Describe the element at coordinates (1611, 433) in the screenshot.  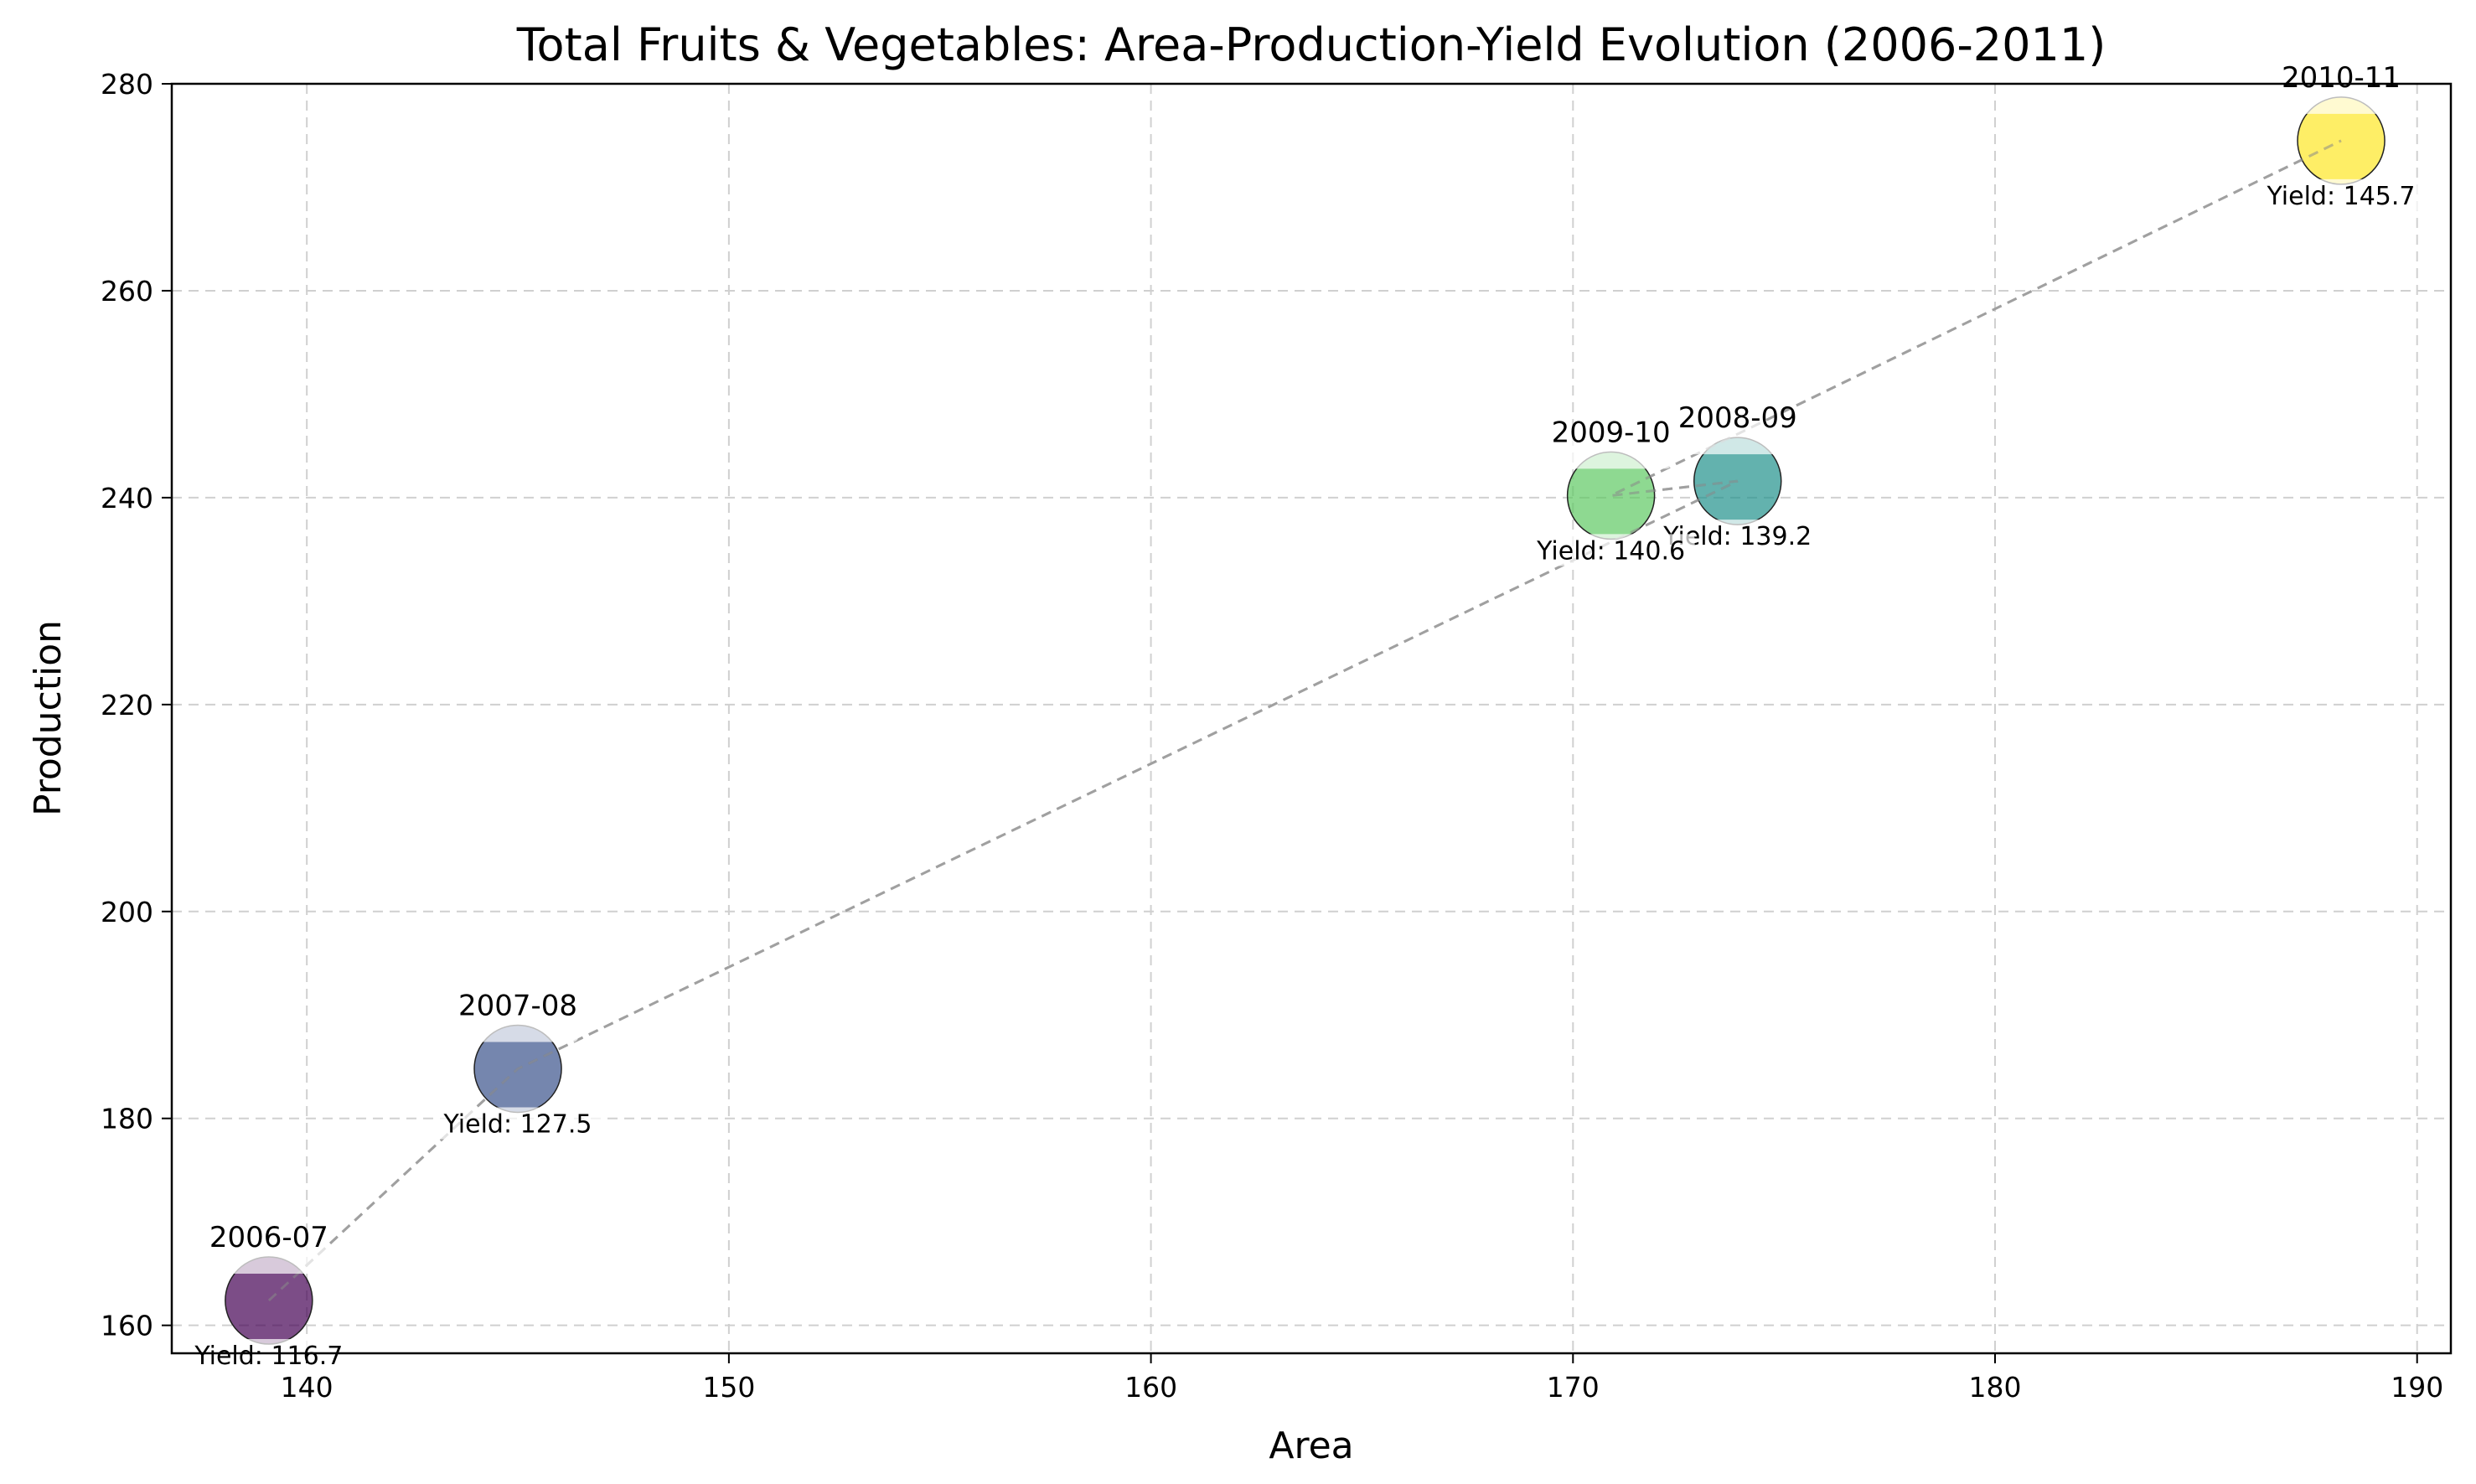
I see `year-label: 2009-10` at that location.